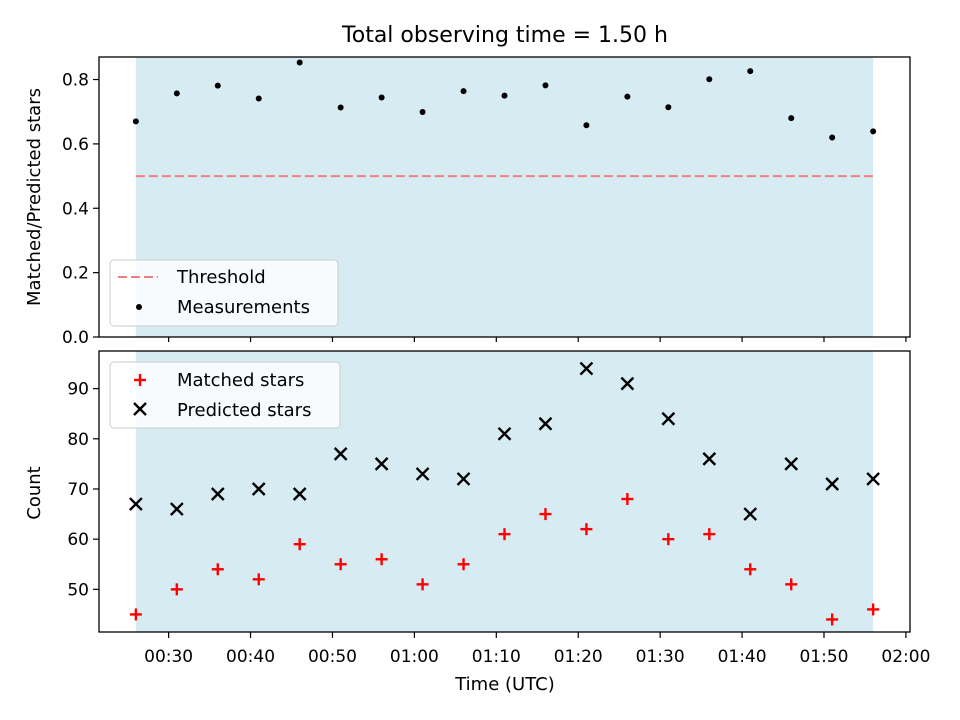  I want to click on legend-predicted-label: Predicted stars, so click(244, 410).